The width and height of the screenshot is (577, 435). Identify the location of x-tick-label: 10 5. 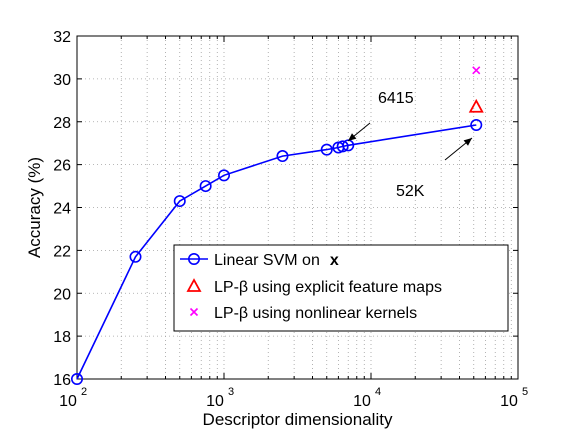
(514, 398).